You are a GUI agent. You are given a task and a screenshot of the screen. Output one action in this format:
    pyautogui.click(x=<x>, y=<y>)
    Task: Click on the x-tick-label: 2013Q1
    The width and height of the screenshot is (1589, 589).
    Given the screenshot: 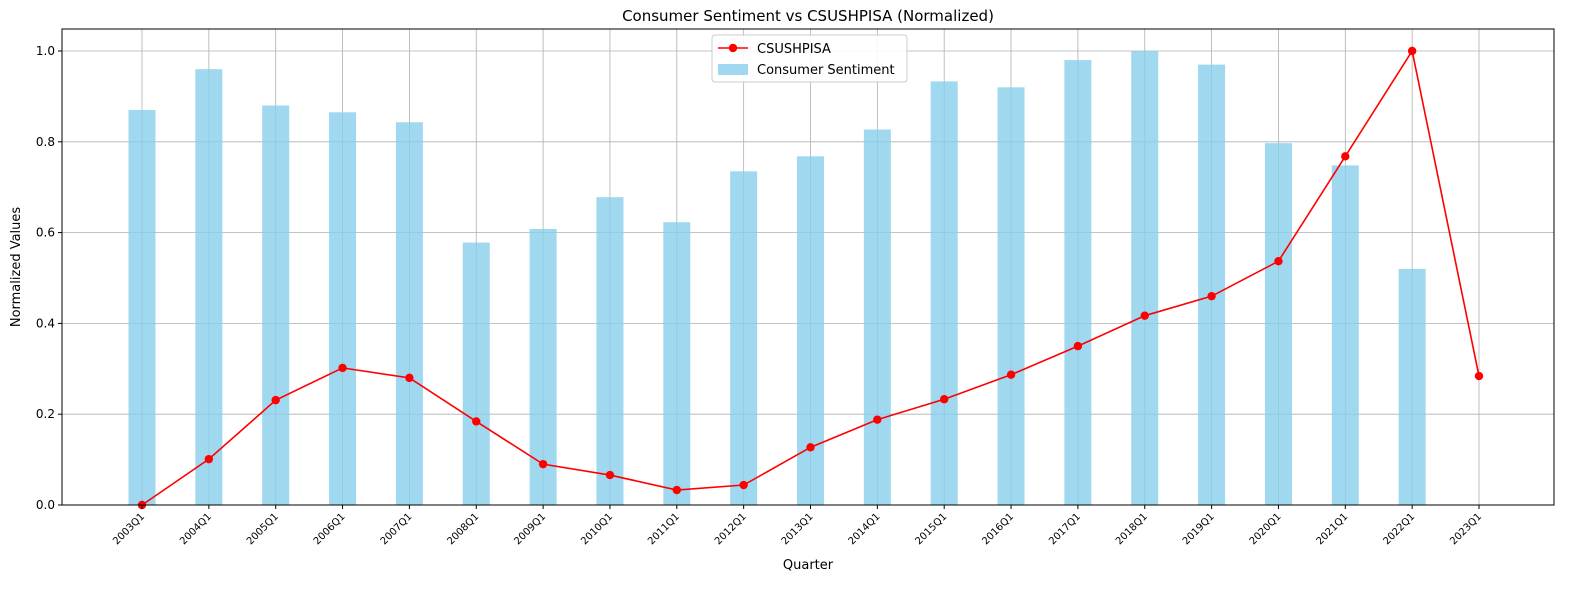 What is the action you would take?
    pyautogui.click(x=798, y=529)
    